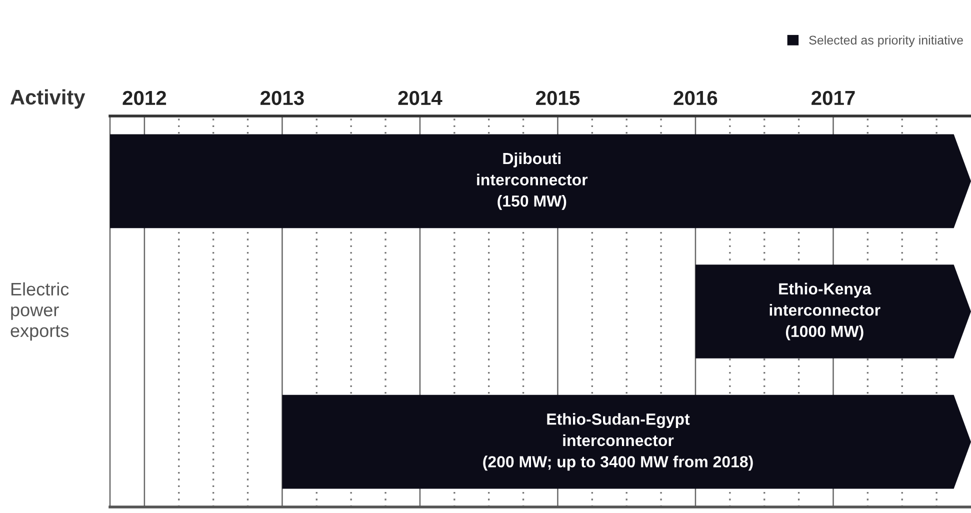 The width and height of the screenshot is (971, 513). Describe the element at coordinates (144, 98) in the screenshot. I see `x-tick-label: 2012` at that location.